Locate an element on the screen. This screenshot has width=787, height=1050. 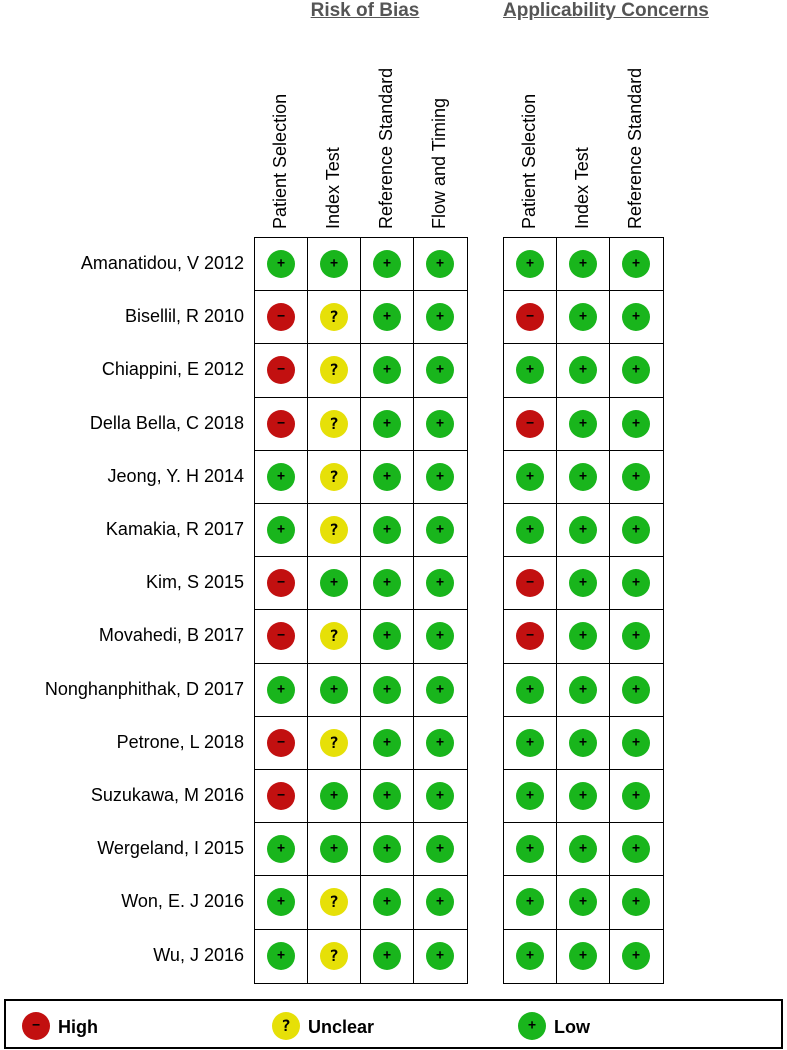
study-label: Petrone, L 2018 is located at coordinates (180, 741).